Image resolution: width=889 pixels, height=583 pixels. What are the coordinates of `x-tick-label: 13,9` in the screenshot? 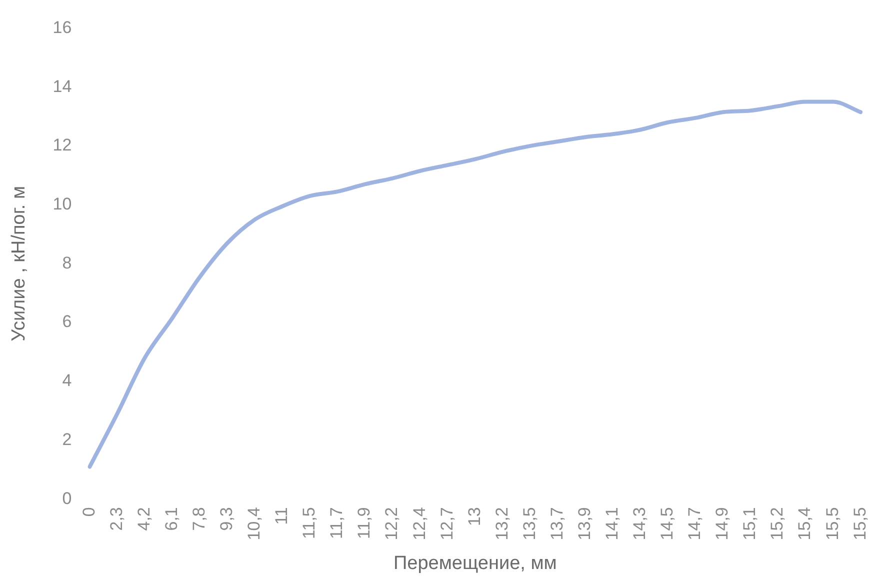 It's located at (584, 523).